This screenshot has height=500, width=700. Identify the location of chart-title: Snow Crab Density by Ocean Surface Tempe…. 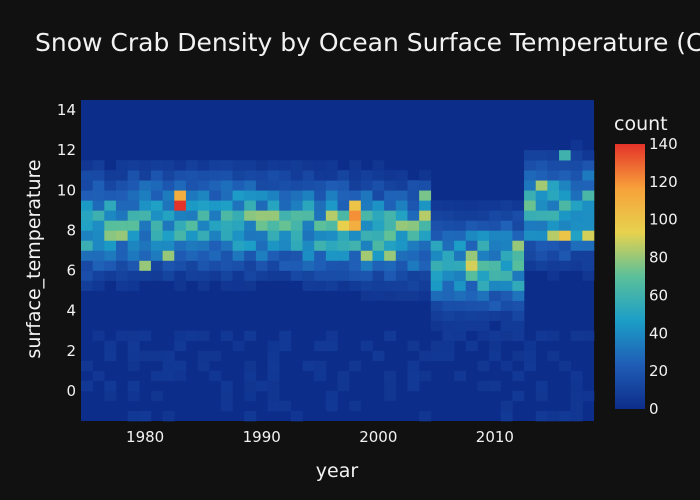
(367, 42).